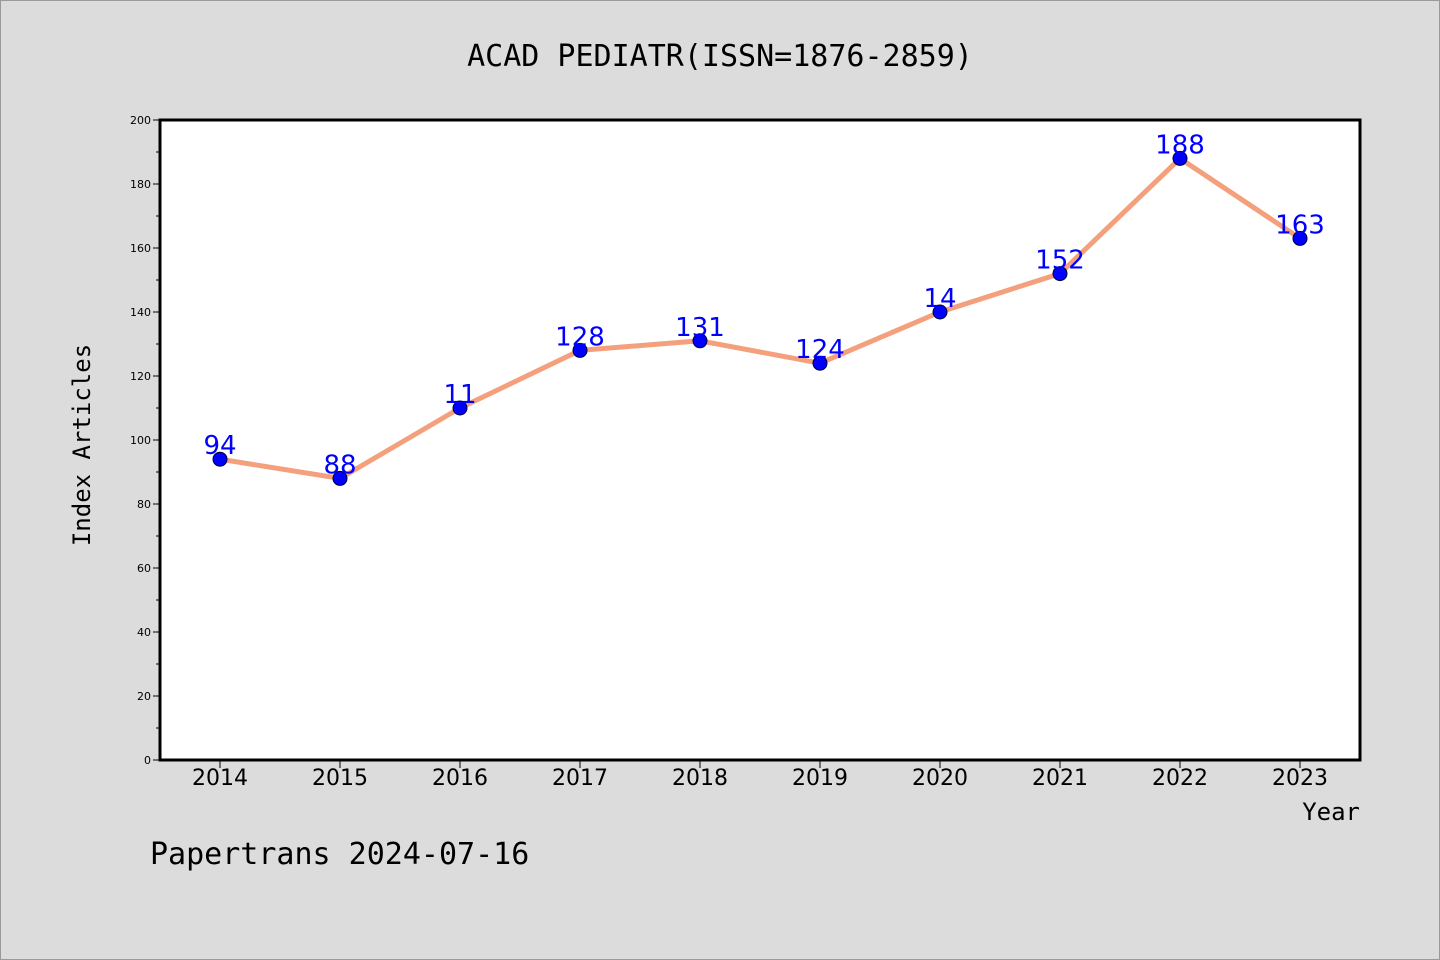  I want to click on y-tick-label: 160, so click(140, 248).